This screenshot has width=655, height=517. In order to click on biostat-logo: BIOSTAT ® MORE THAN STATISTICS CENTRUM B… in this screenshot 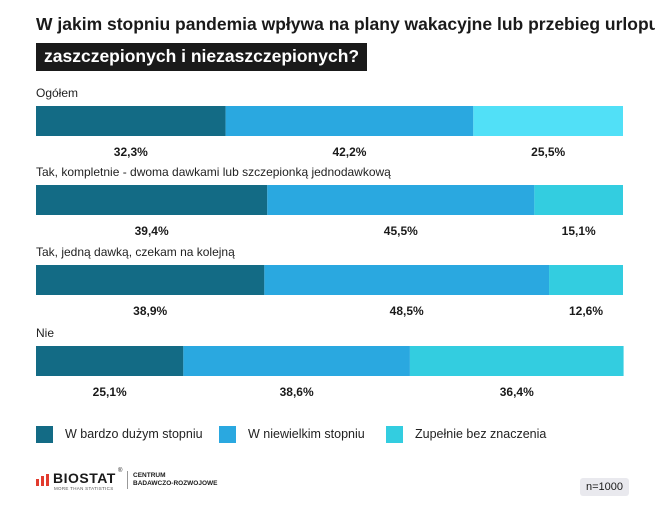, I will do `click(136, 480)`.